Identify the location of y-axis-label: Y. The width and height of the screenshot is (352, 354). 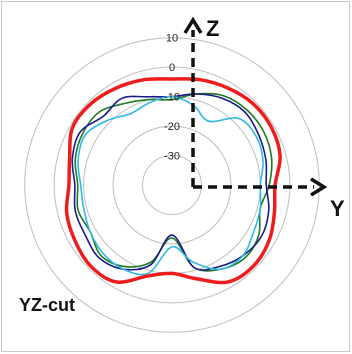
(337, 208).